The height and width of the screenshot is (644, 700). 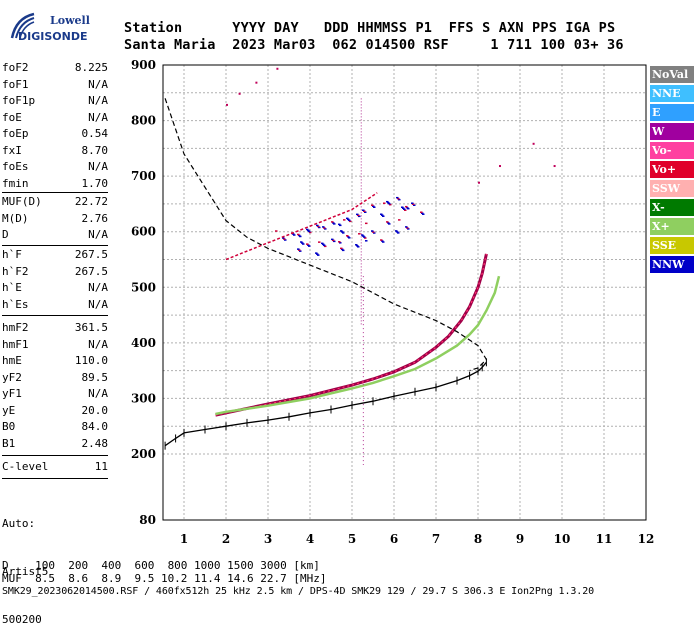 I want to click on y-tick-label: 500, so click(x=143, y=287).